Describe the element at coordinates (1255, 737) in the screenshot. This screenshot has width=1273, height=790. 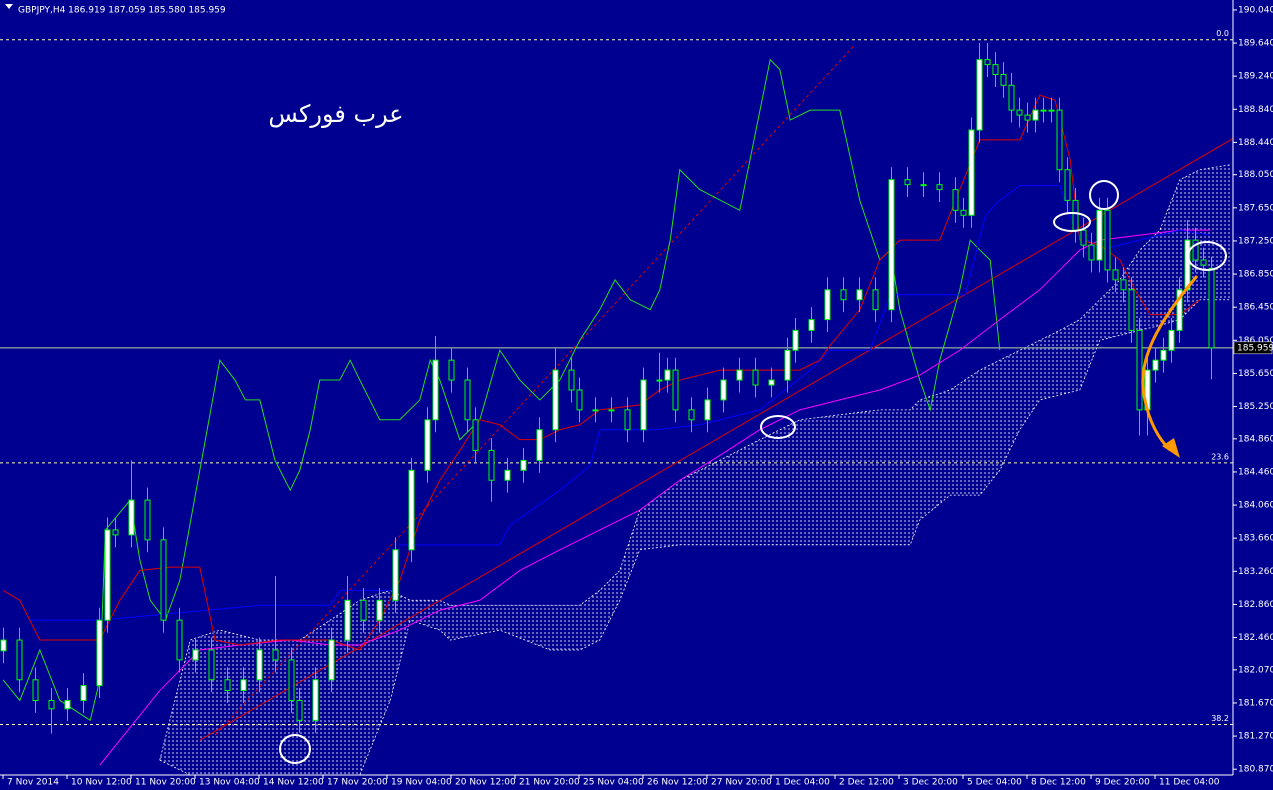
I see `y-tick-label: 181.270` at that location.